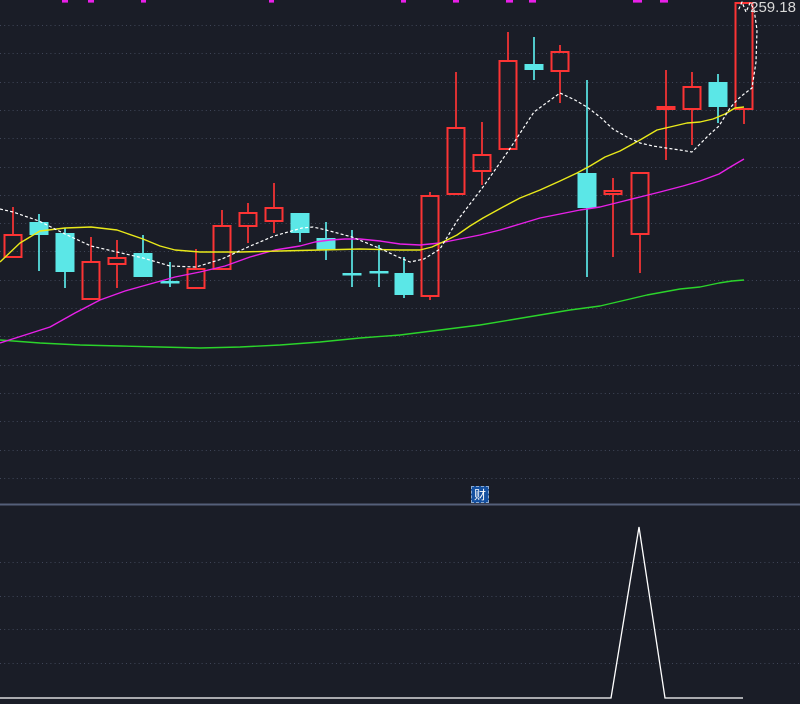  Describe the element at coordinates (372, 314) in the screenshot. I see `ma-green-line` at that location.